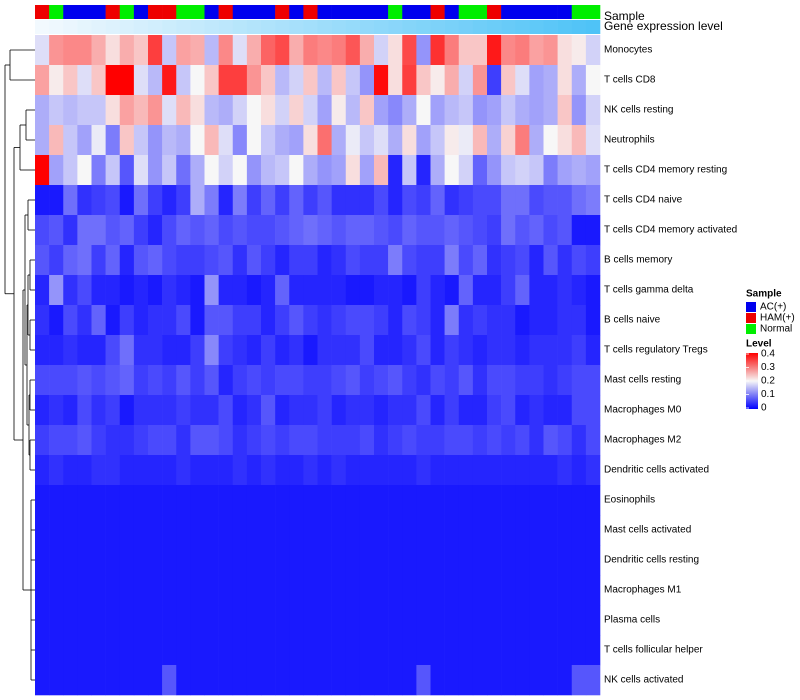  Describe the element at coordinates (649, 290) in the screenshot. I see `row-label: T cells gamma delta` at that location.